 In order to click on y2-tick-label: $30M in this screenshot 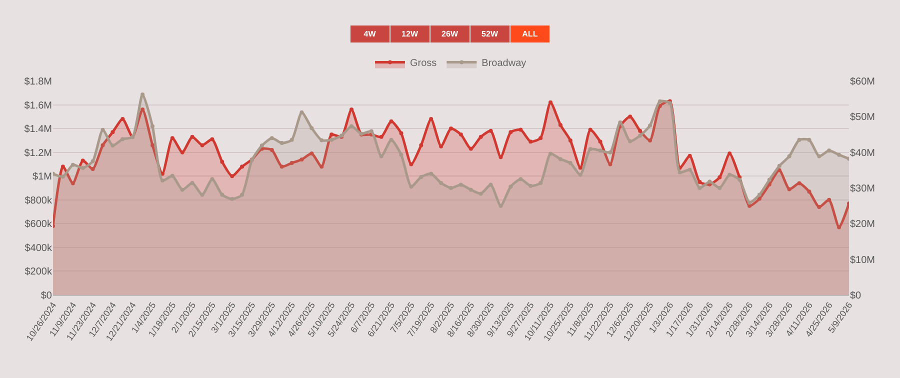, I will do `click(863, 189)`.